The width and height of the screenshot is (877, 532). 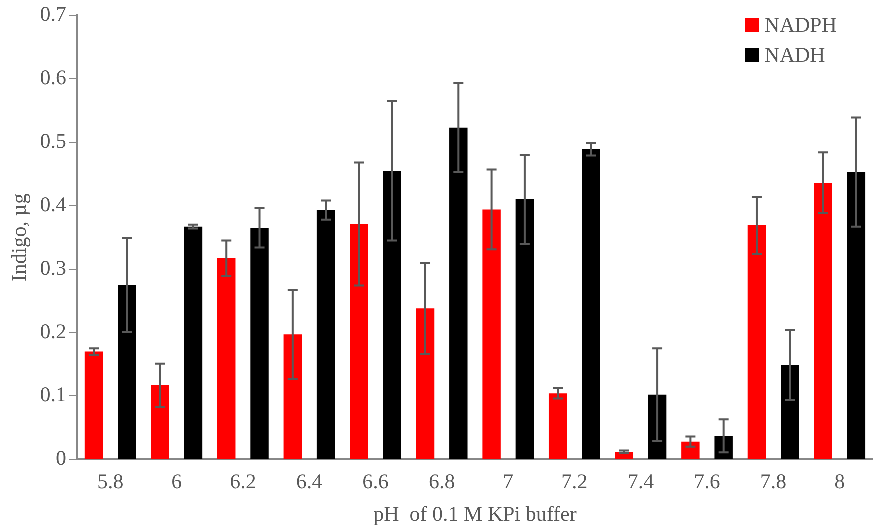 What do you see at coordinates (707, 482) in the screenshot?
I see `x-tick-label: 7.6` at bounding box center [707, 482].